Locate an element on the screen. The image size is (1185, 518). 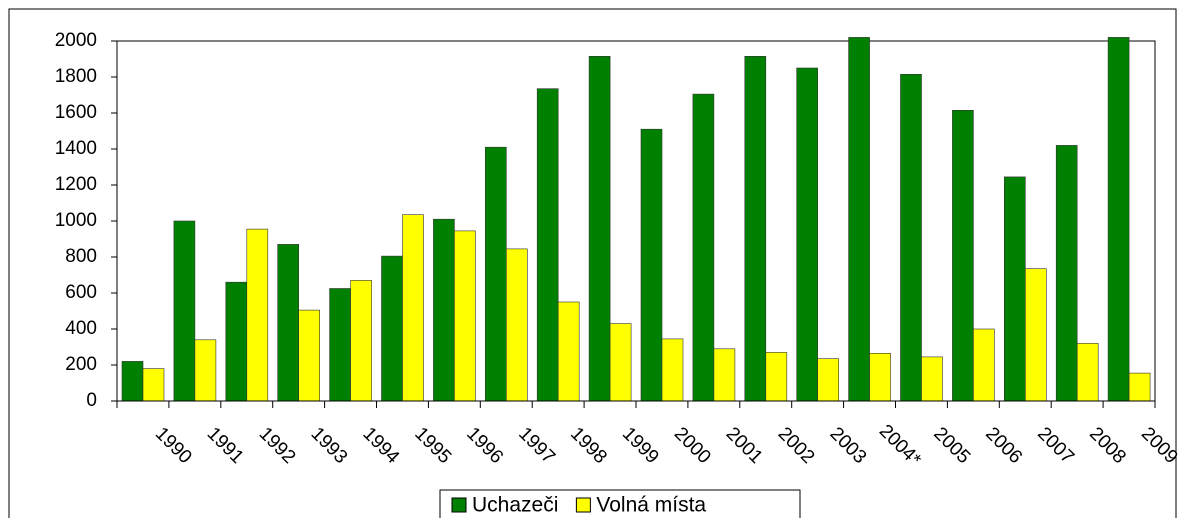
x-tick-label: 2006 is located at coordinates (1003, 445).